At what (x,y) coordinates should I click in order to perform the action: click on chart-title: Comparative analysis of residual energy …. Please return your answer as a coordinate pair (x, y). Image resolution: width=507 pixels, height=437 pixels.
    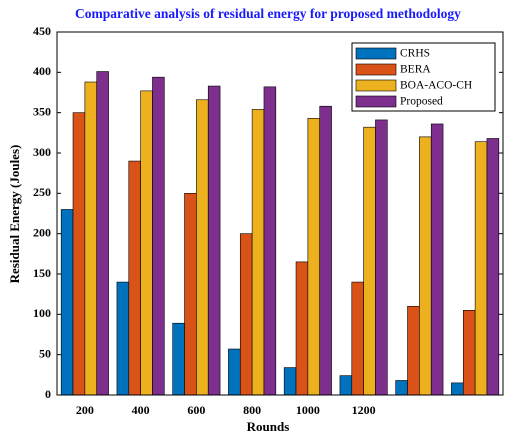
    Looking at the image, I should click on (268, 13).